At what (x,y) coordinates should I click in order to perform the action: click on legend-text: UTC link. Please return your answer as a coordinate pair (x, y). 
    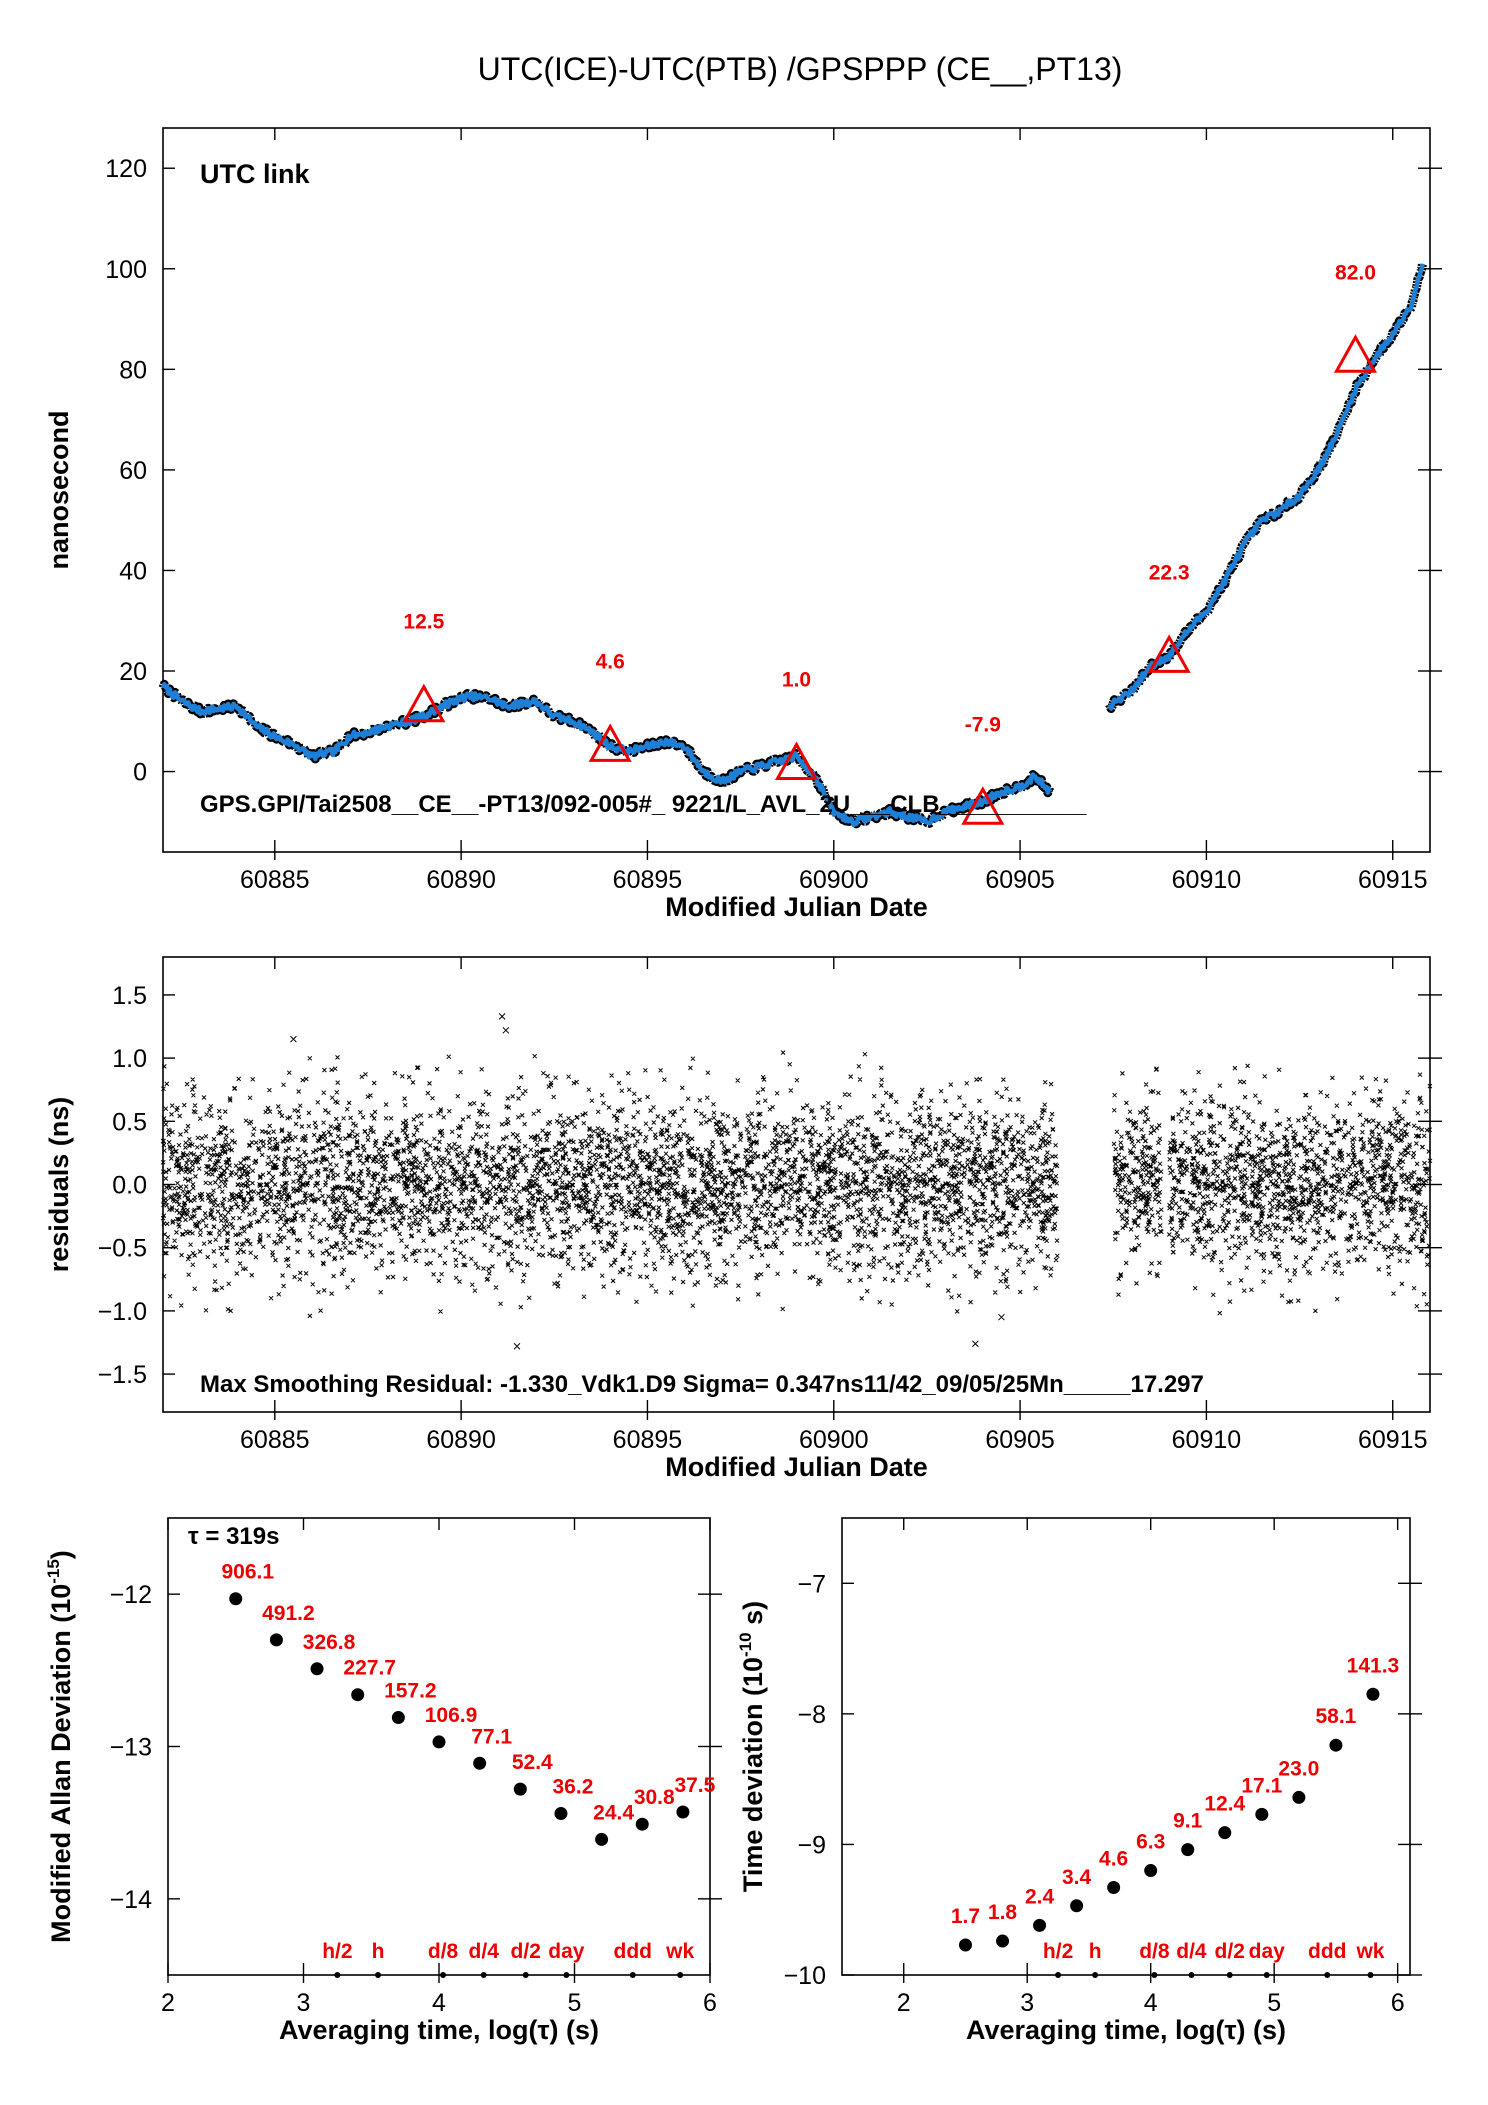
    Looking at the image, I should click on (255, 174).